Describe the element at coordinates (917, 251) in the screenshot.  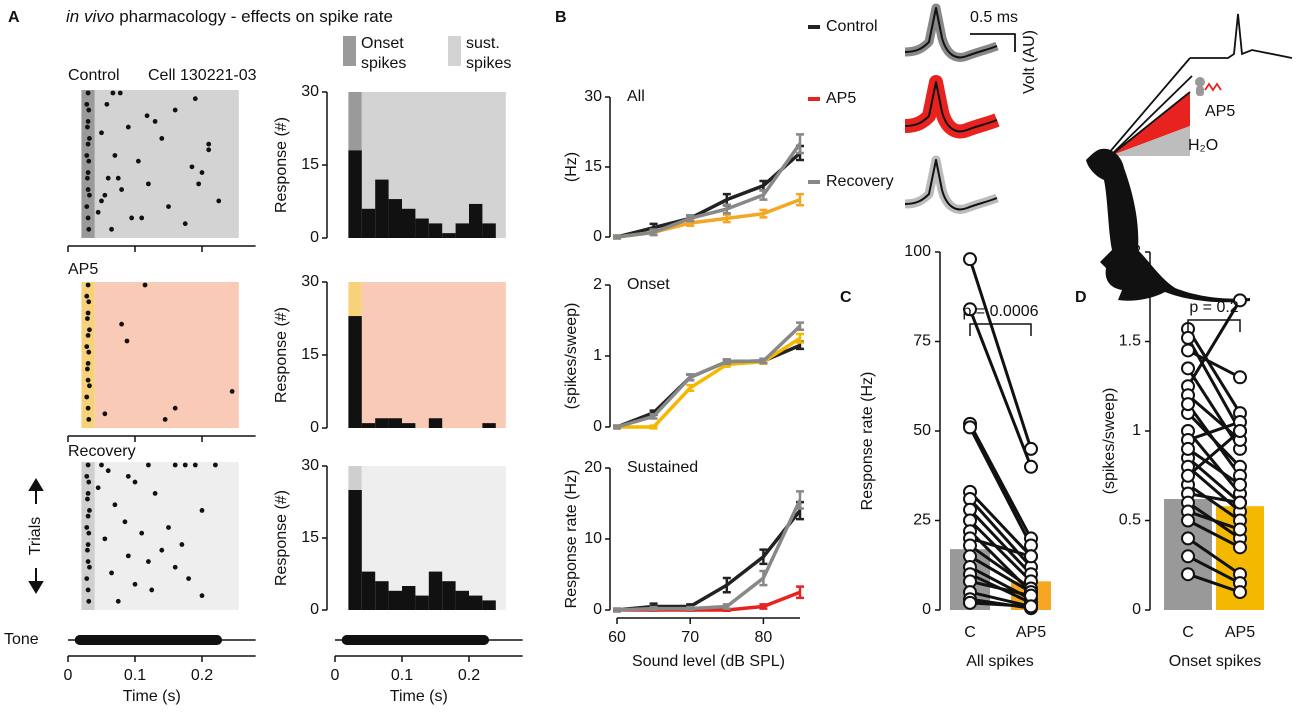
I see `y-tick-label: 100` at that location.